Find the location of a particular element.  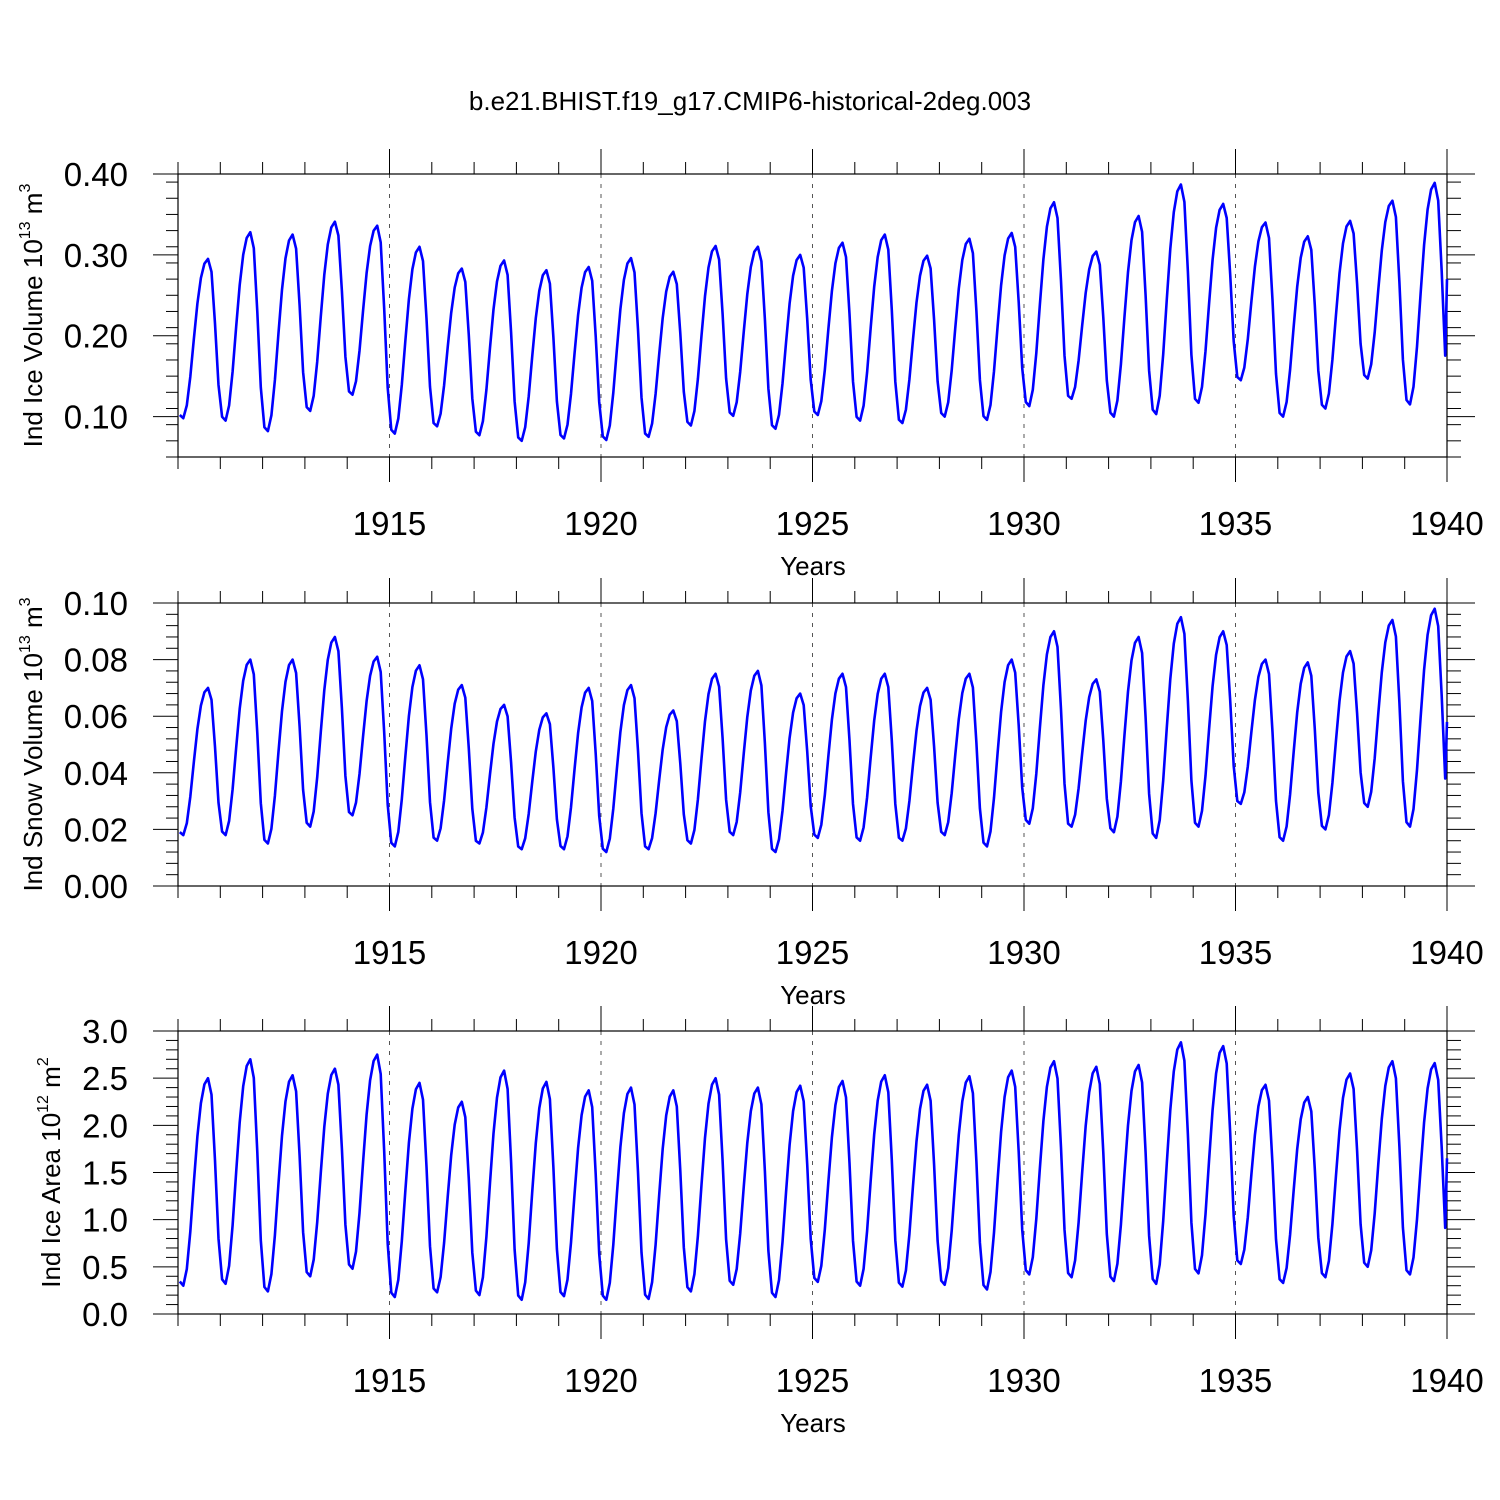

y-tick-label: 0.0 is located at coordinates (105, 1314).